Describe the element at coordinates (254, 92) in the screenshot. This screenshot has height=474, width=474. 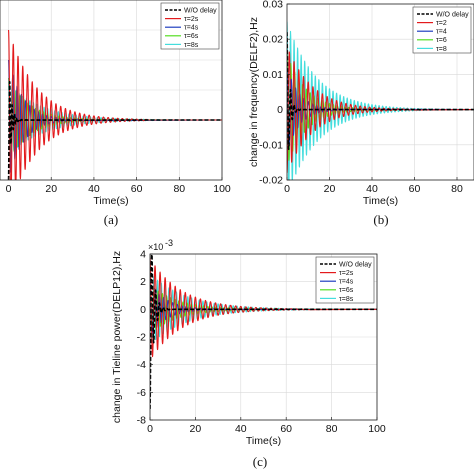
I see `y-axis-label: change in frequency(DELF2),Hz` at that location.